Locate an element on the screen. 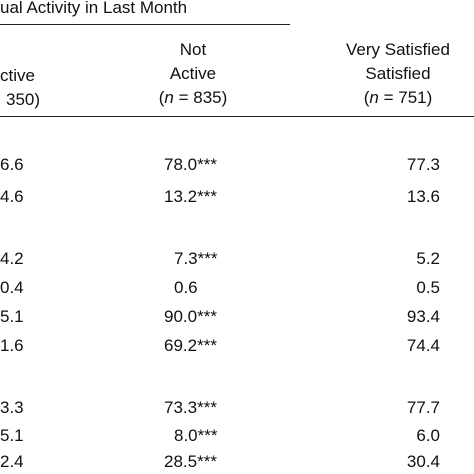 The width and height of the screenshot is (474, 474). row8-col3: 6.0 is located at coordinates (428, 435).